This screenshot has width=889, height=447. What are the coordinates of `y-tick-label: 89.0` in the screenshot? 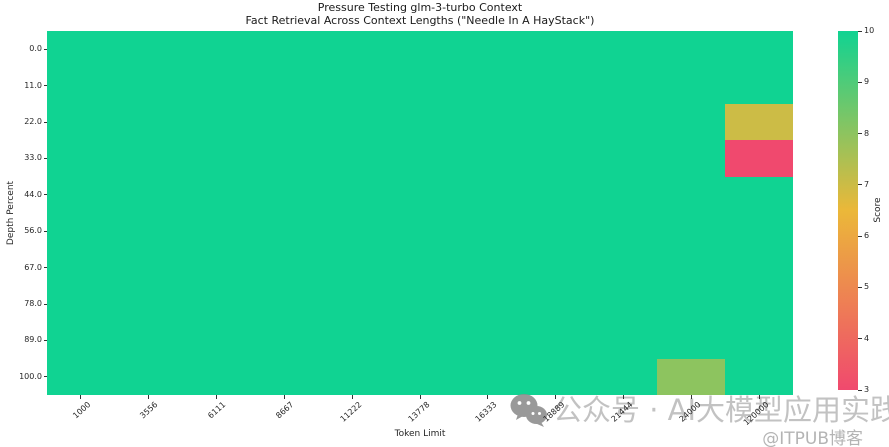 It's located at (33, 340).